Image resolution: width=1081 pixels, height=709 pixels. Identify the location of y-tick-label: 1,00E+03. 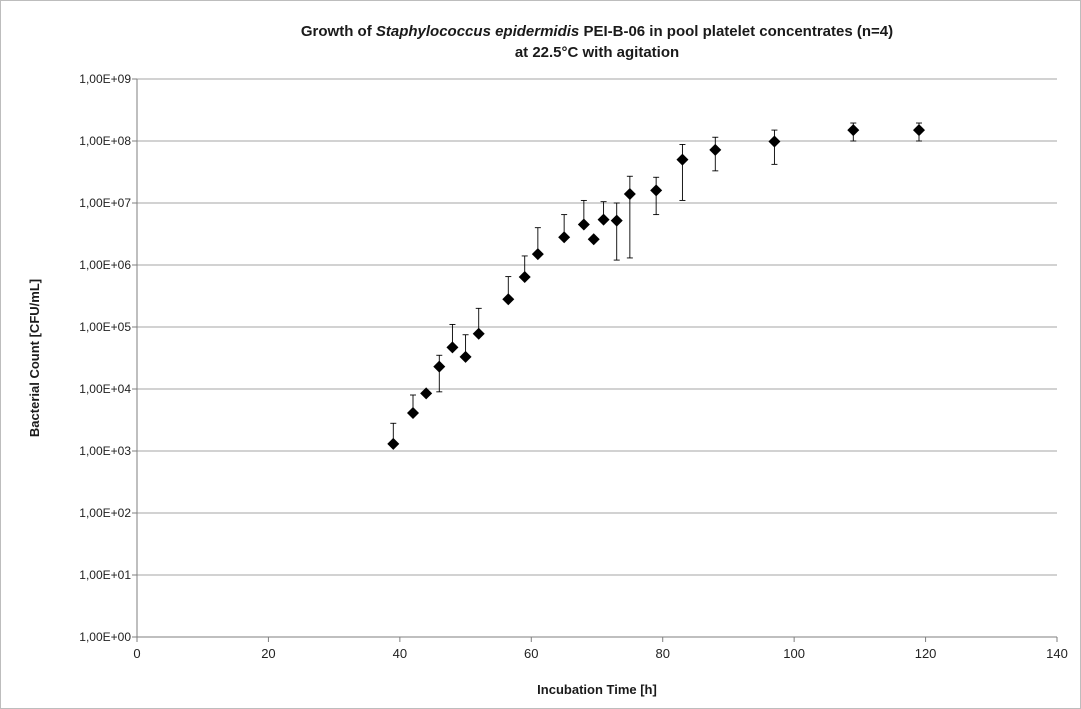
(105, 451).